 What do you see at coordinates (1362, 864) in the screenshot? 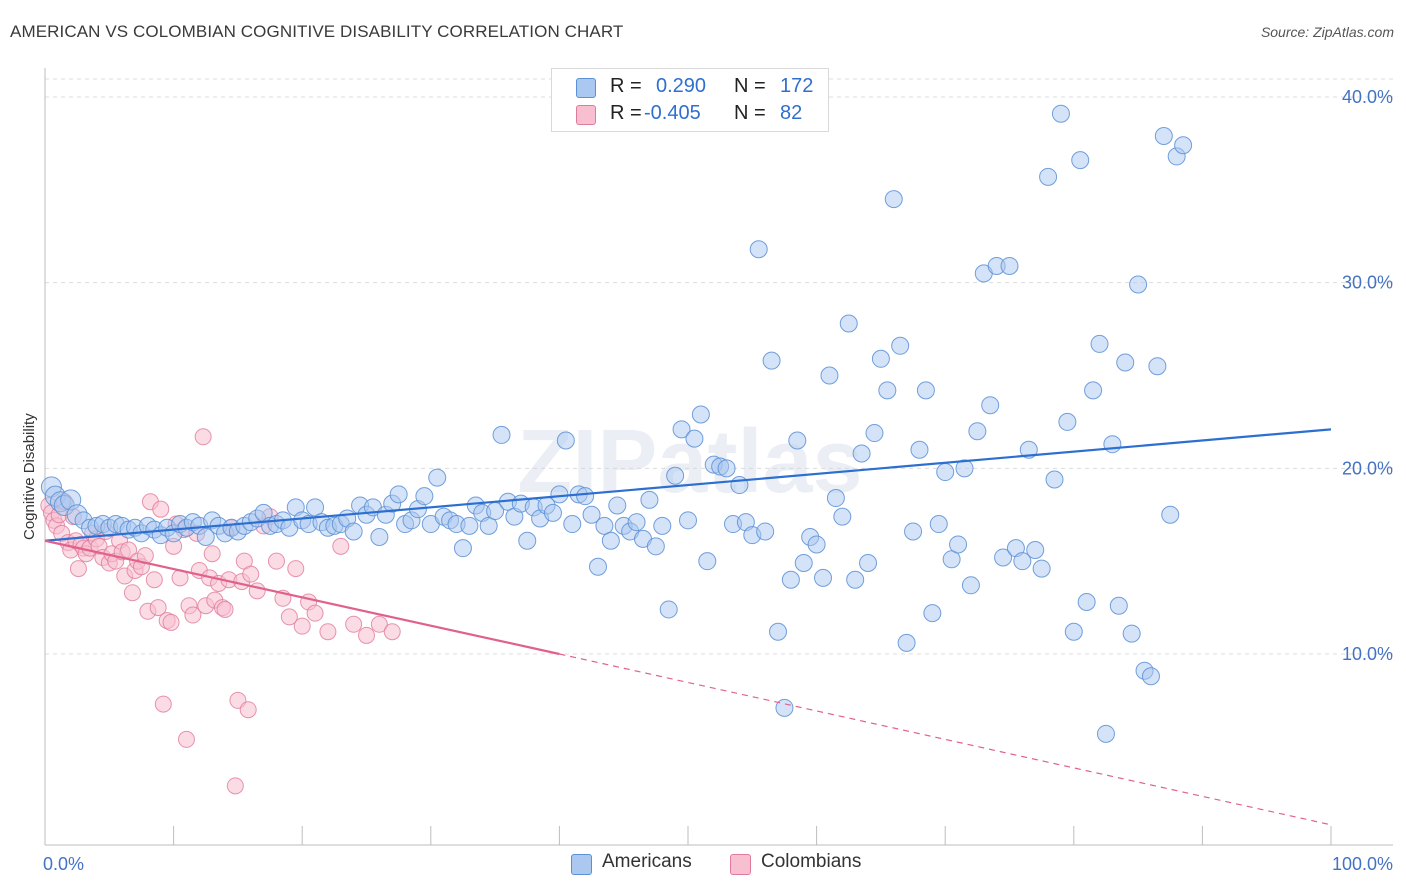
I see `x-tick-label: 100.0%` at bounding box center [1362, 864].